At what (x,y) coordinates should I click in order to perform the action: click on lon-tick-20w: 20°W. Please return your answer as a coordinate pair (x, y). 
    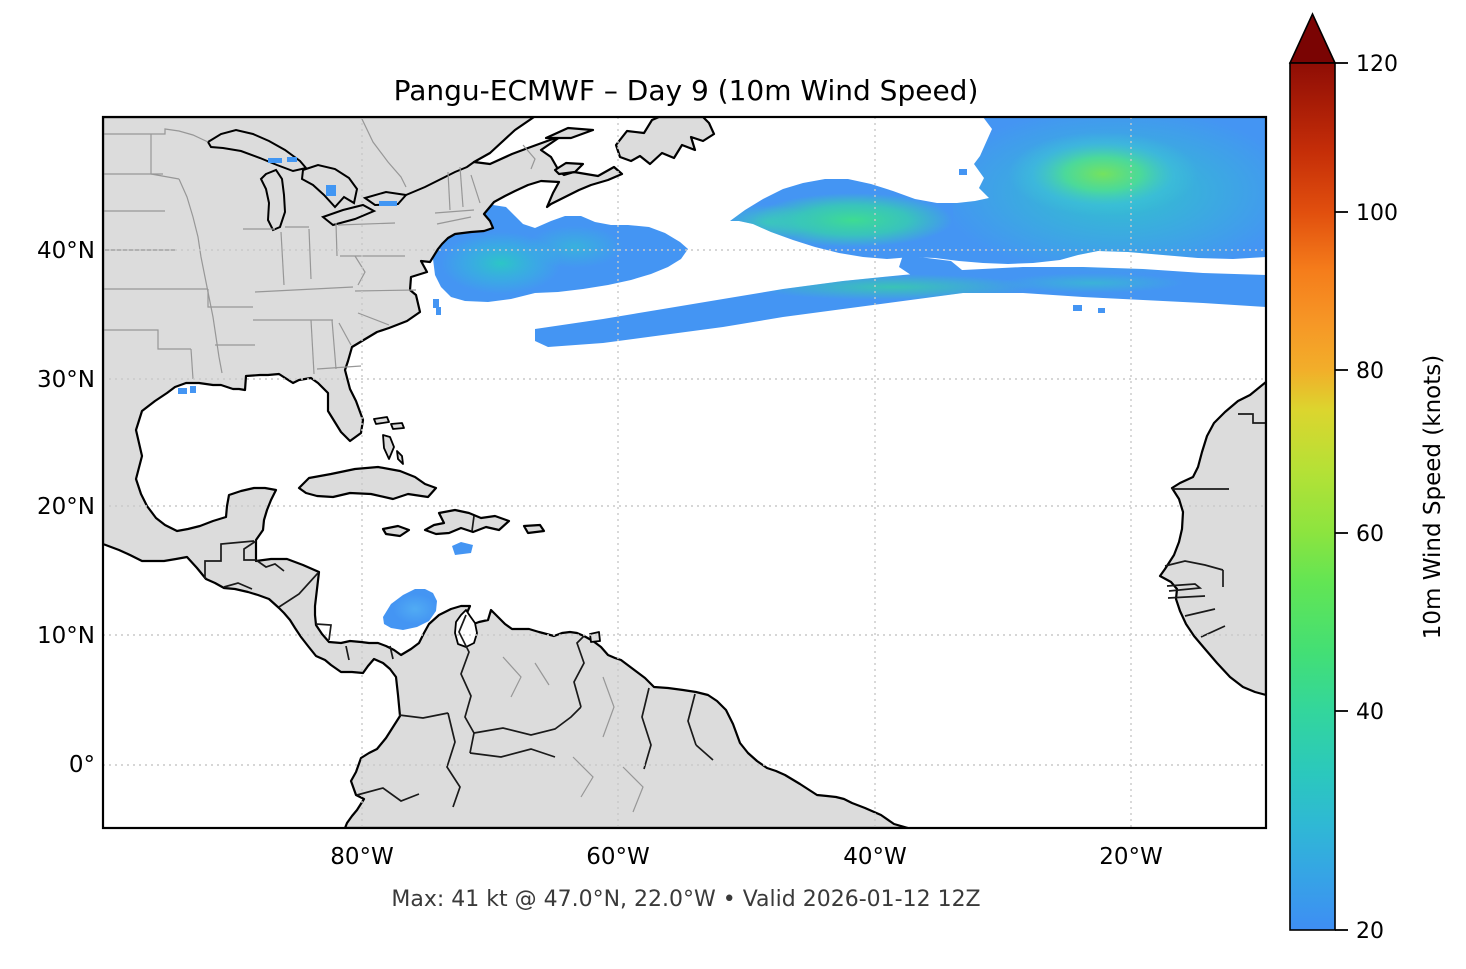
    Looking at the image, I should click on (1131, 857).